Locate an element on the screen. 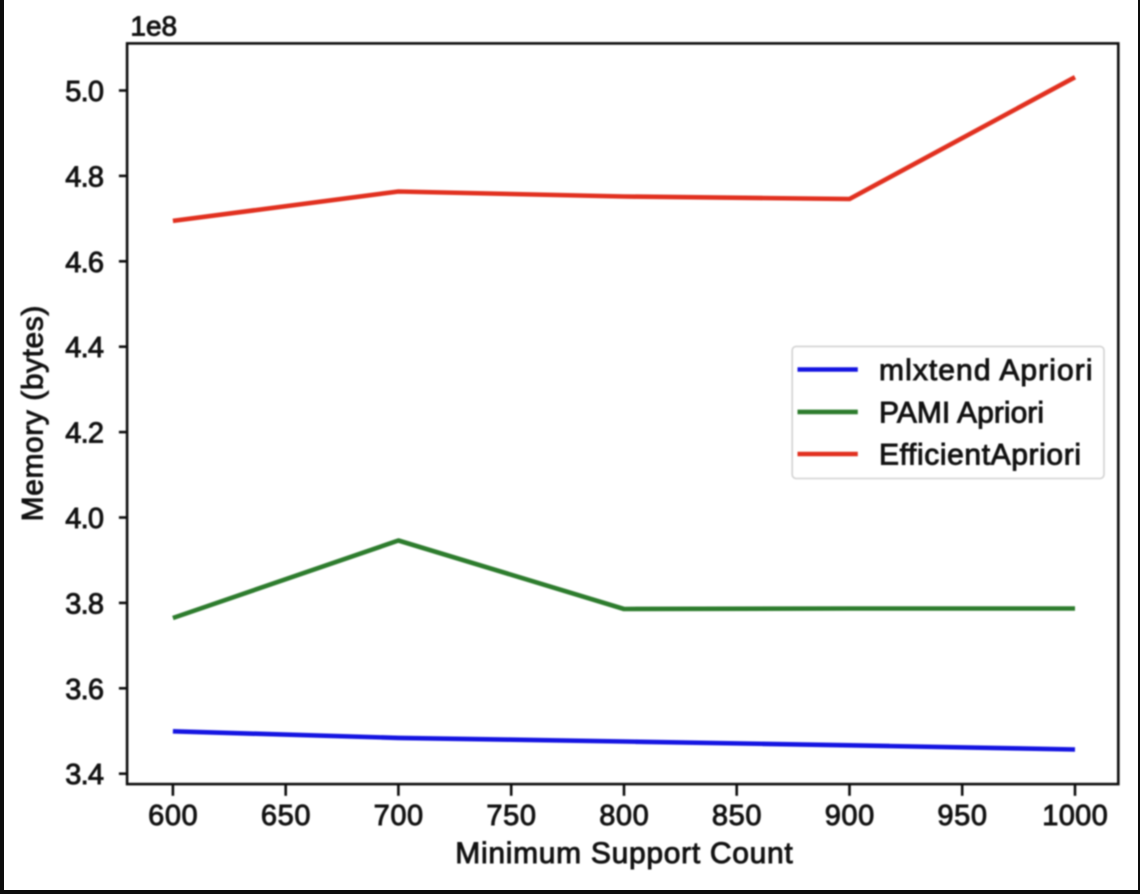 The height and width of the screenshot is (894, 1140). svg-text: Memory (bytes) is located at coordinates (33, 414).